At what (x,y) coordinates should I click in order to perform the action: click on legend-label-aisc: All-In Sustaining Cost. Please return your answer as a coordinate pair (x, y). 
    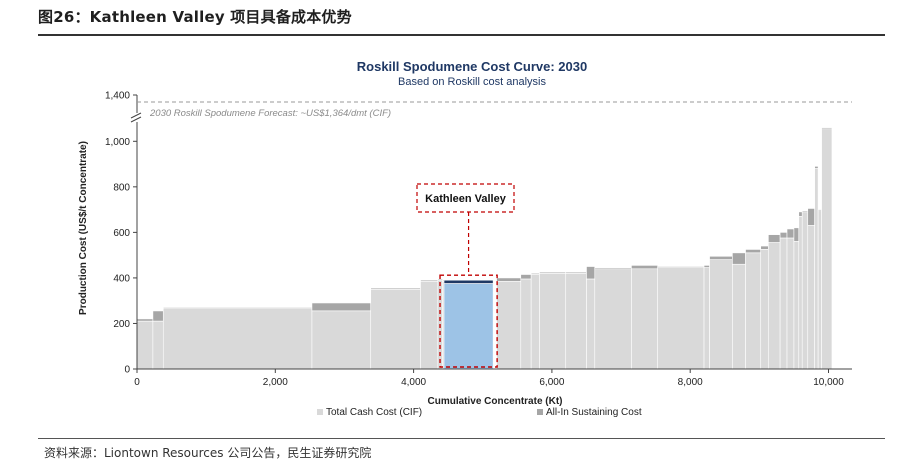
    Looking at the image, I should click on (594, 412).